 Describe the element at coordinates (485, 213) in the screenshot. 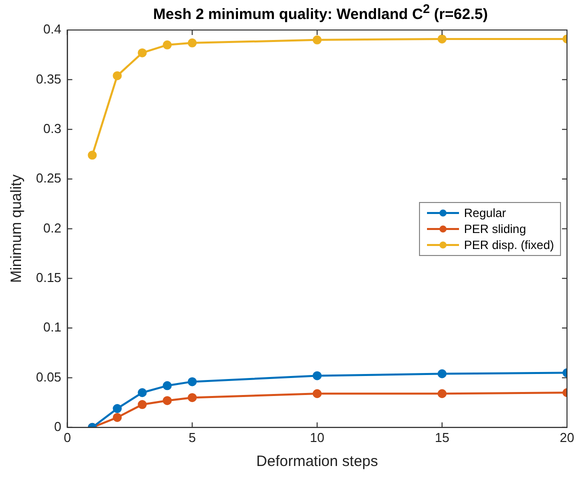

I see `legend-label: Regular` at that location.